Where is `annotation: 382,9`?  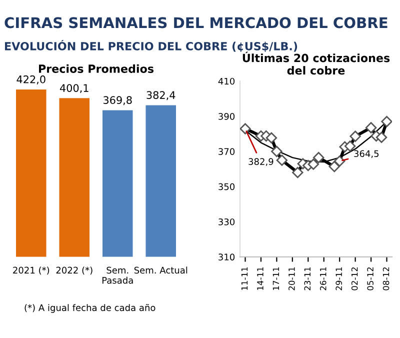 annotation: 382,9 is located at coordinates (261, 162).